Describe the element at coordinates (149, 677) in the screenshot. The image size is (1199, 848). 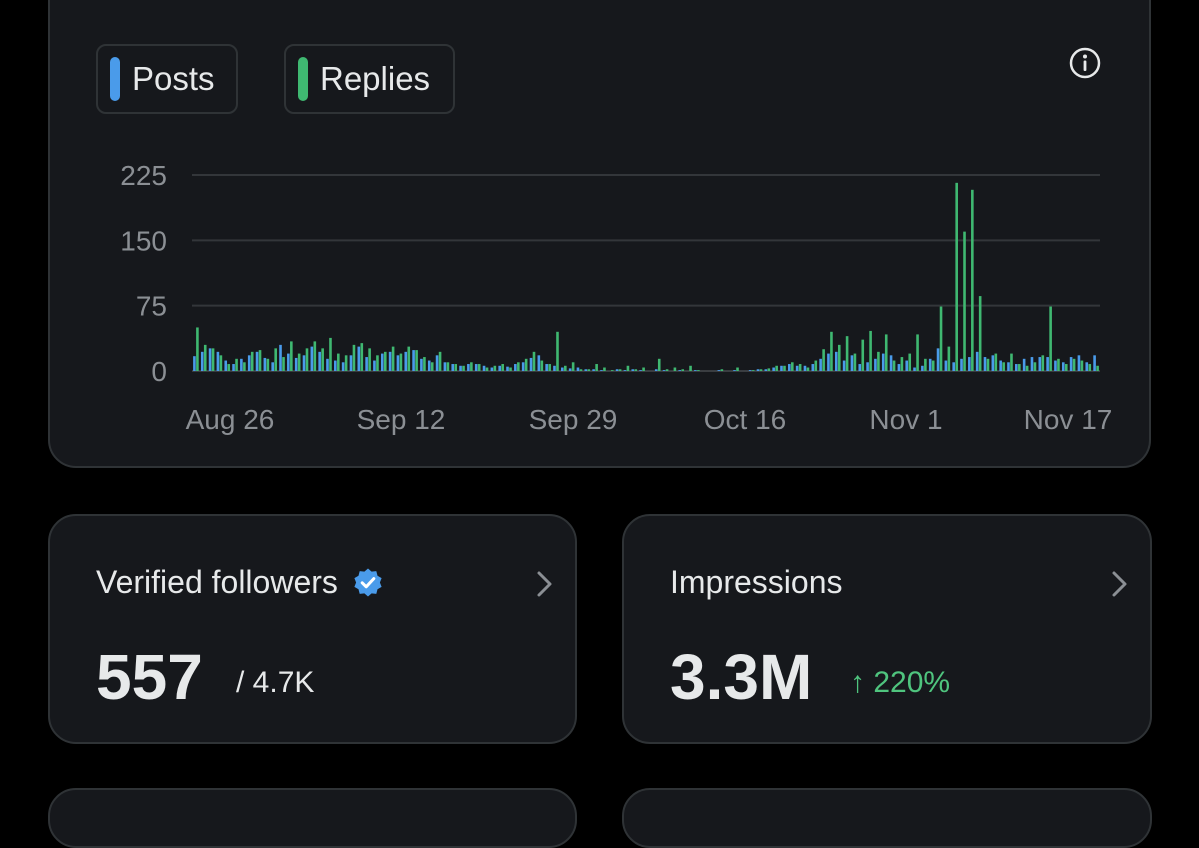
I see `verified-followers-count: 557` at that location.